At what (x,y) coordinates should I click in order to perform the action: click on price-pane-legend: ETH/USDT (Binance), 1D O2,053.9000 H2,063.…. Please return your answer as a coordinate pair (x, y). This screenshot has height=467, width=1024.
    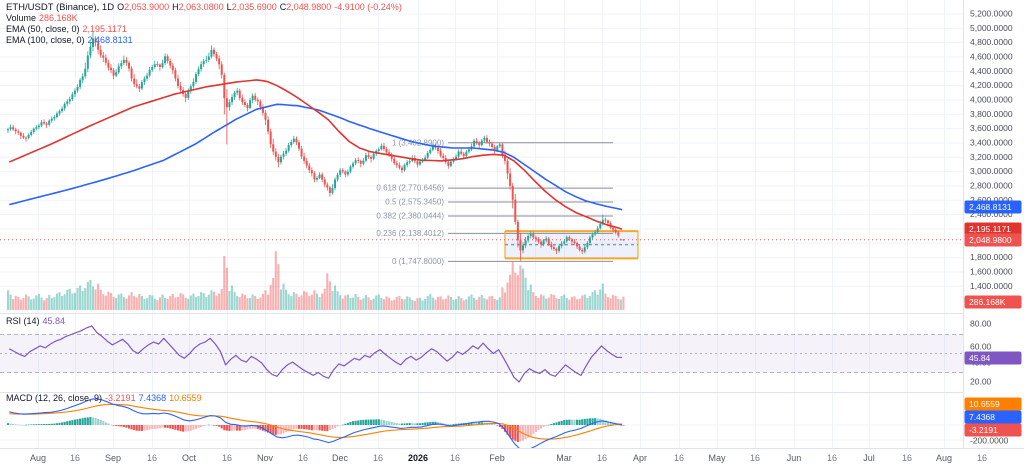
    Looking at the image, I should click on (205, 24).